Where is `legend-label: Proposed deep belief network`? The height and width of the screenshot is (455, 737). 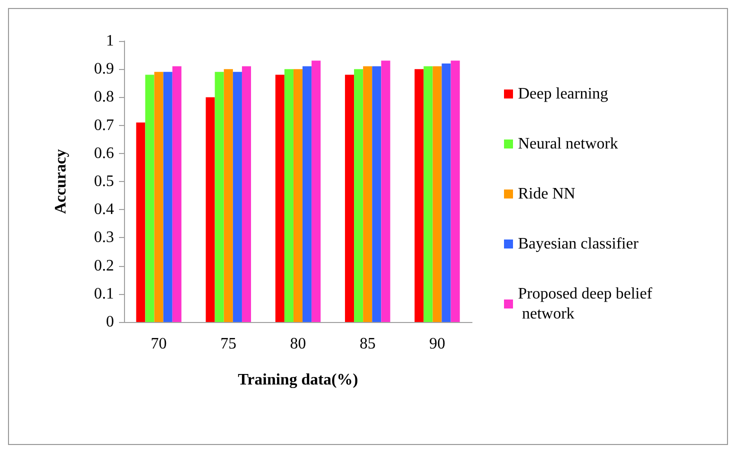 legend-label: Proposed deep belief network is located at coordinates (585, 304).